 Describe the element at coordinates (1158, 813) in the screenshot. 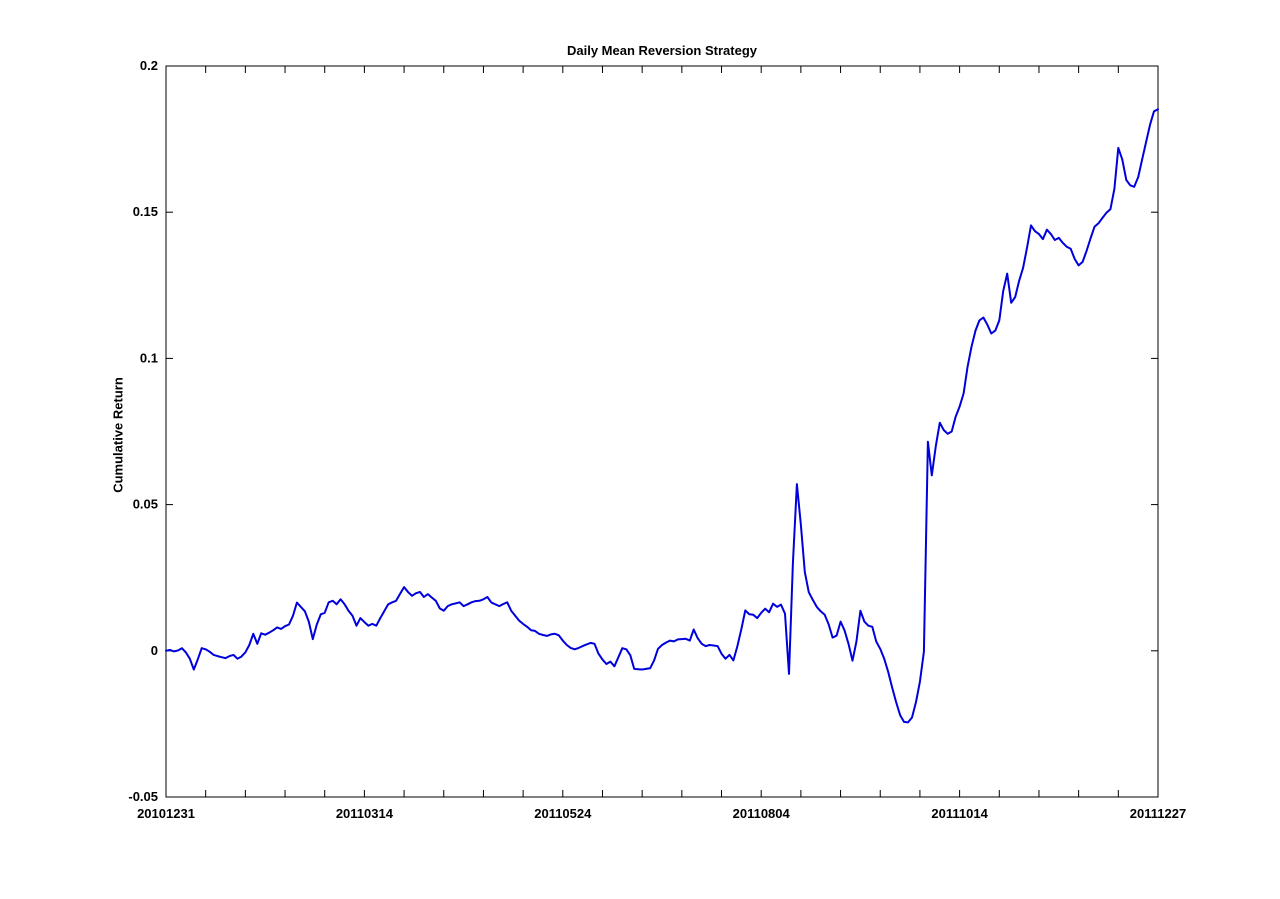

I see `x-tick-label: 20111227` at that location.